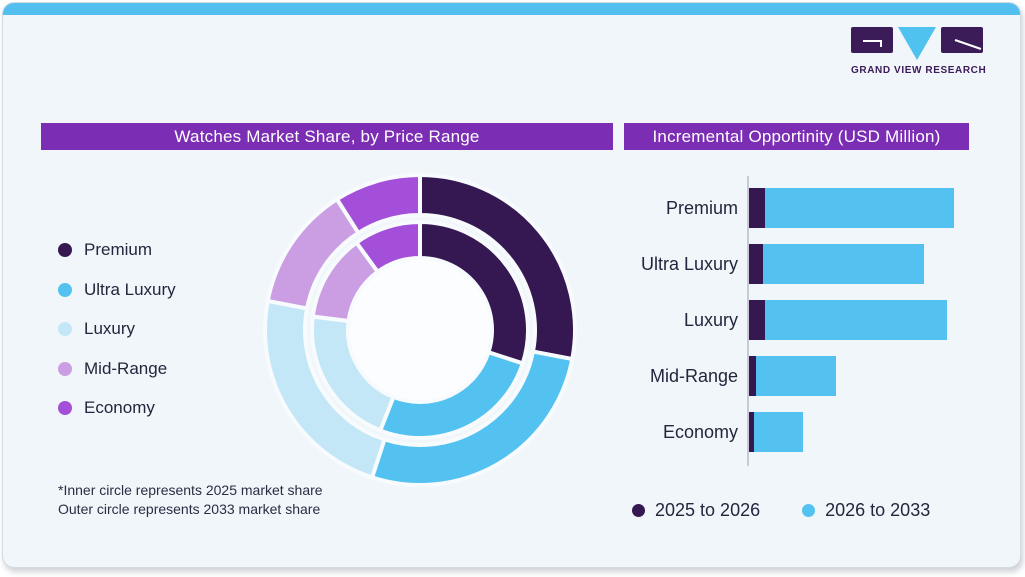  I want to click on bar-category-label: Premium, so click(701, 207).